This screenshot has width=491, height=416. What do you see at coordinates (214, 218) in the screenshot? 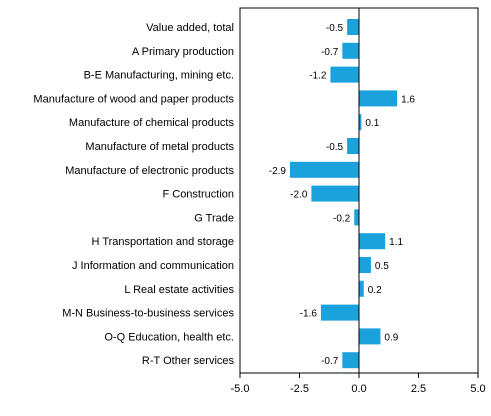
I see `category-label: G Trade` at bounding box center [214, 218].